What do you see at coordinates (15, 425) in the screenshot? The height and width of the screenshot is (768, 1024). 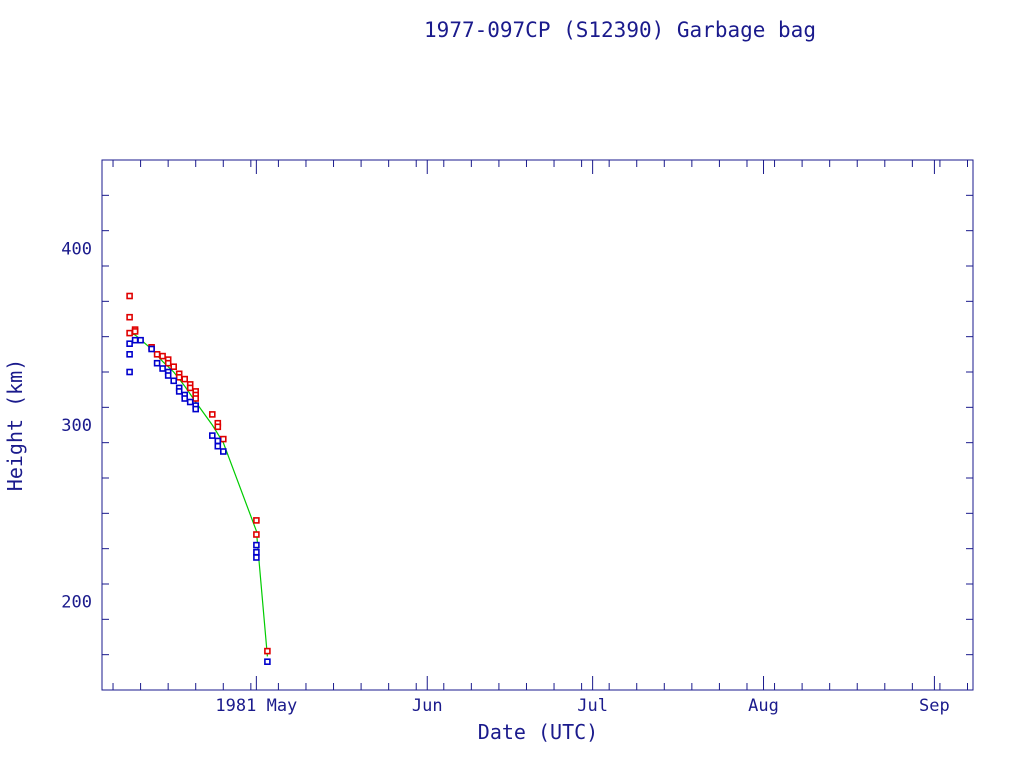 I see `y-axis-title: Height (km)` at bounding box center [15, 425].